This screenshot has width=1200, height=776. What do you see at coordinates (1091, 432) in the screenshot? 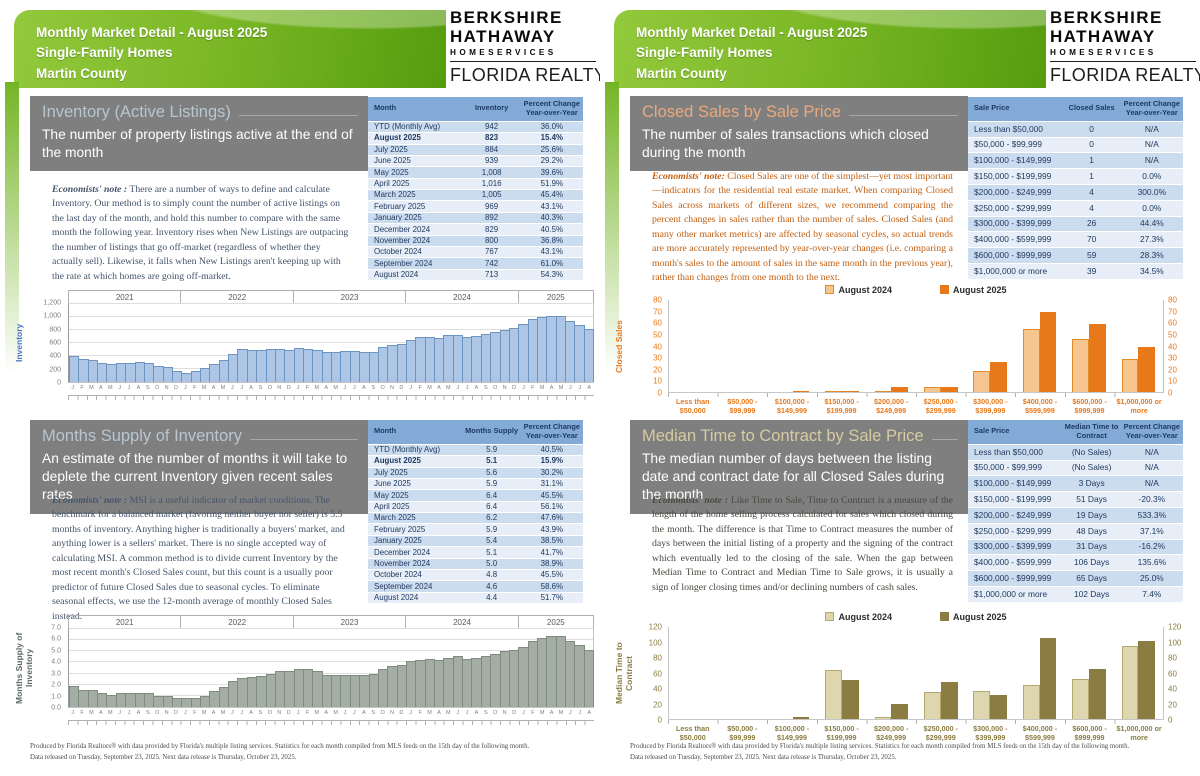
I see `column-header: Median Time to Contract` at bounding box center [1091, 432].